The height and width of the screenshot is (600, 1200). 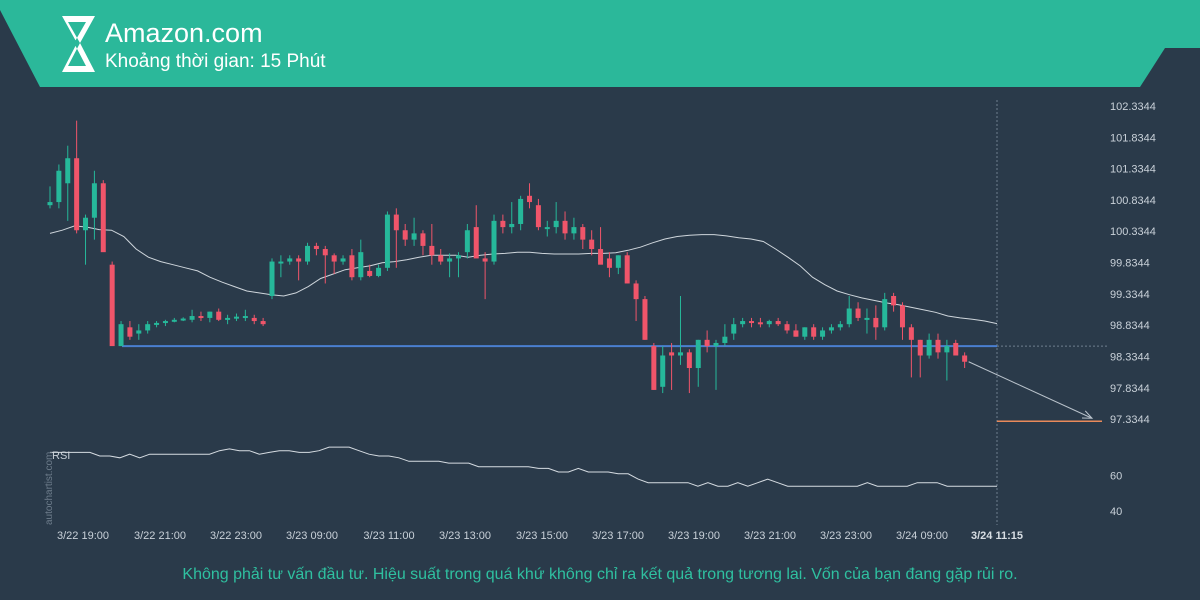 I want to click on x-tick-label: 3/22 19:00, so click(x=83, y=536).